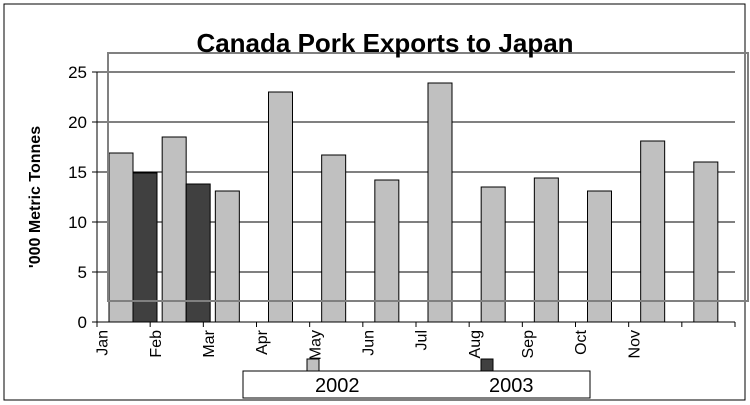  Describe the element at coordinates (368, 343) in the screenshot. I see `x-tick-label-jun: Jun` at that location.